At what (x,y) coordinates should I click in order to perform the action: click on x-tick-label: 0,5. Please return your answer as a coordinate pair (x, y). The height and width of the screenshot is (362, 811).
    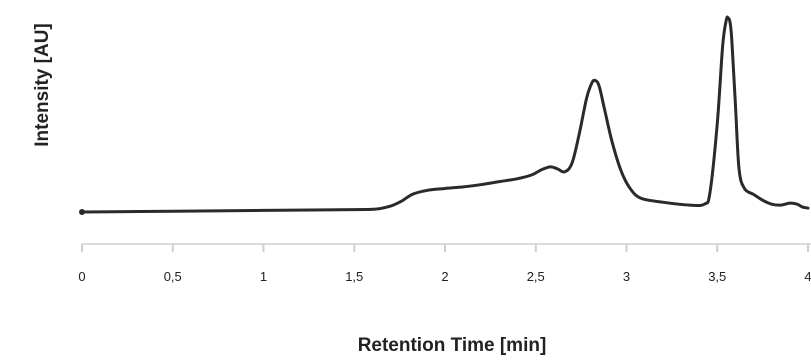
    Looking at the image, I should click on (173, 276).